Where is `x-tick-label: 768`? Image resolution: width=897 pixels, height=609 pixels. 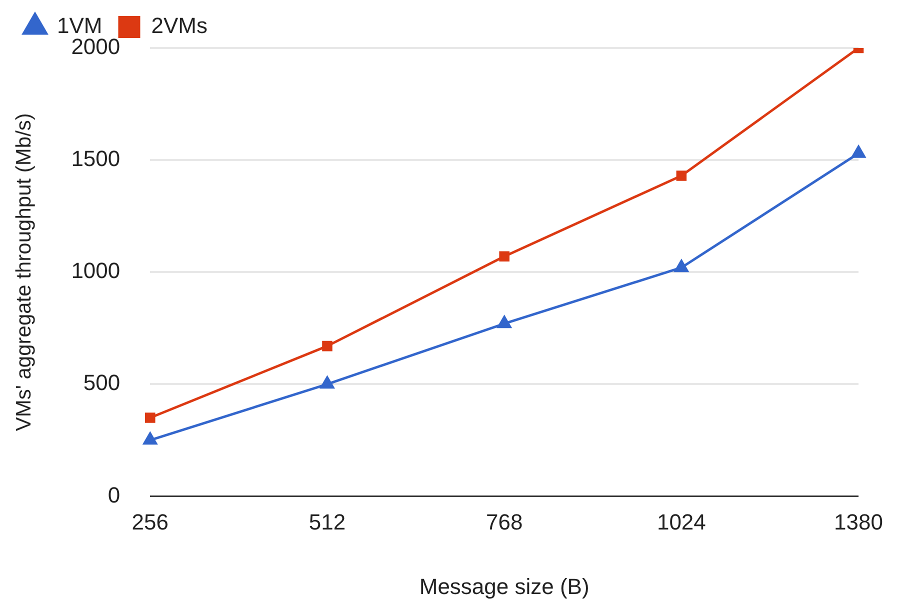
x-tick-label: 768 is located at coordinates (504, 521).